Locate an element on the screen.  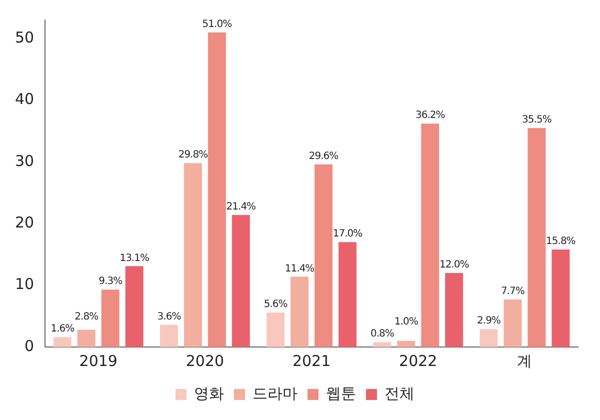
x-tick-label: 계 is located at coordinates (524, 361).